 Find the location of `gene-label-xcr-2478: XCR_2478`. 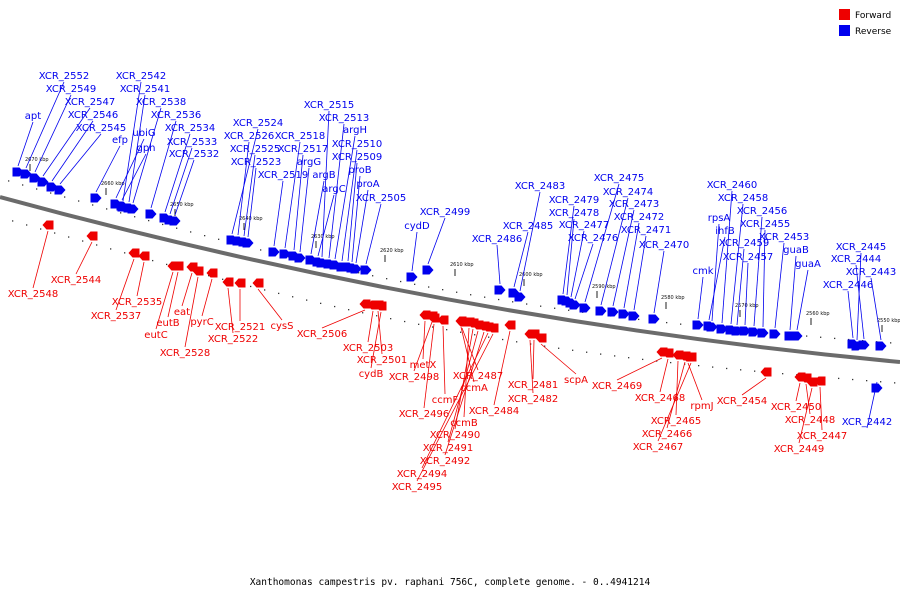

gene-label-xcr-2478: XCR_2478 is located at coordinates (574, 213).